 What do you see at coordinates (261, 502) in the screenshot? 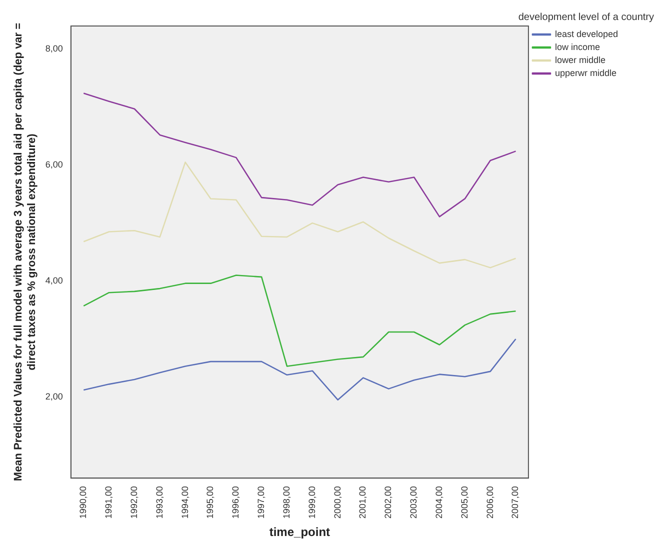
I see `x-tick-label: 1997,00` at bounding box center [261, 502].